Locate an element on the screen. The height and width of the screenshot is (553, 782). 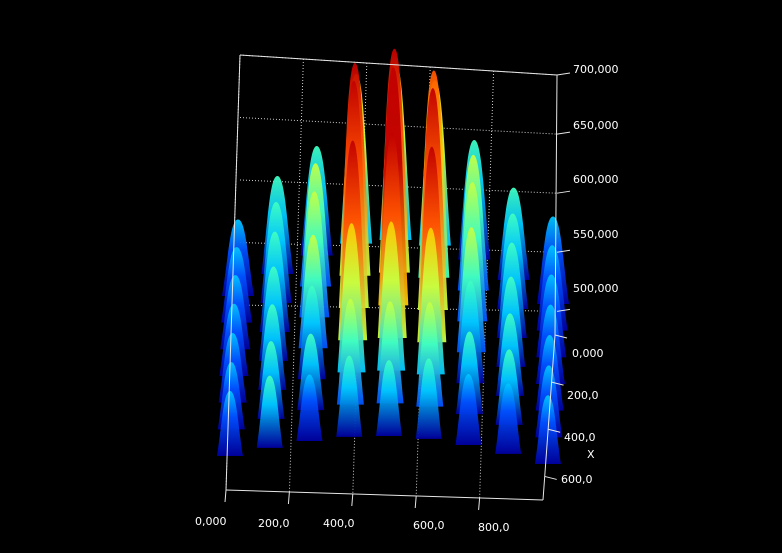
x-tick-label-400: 400,0 is located at coordinates (339, 523).